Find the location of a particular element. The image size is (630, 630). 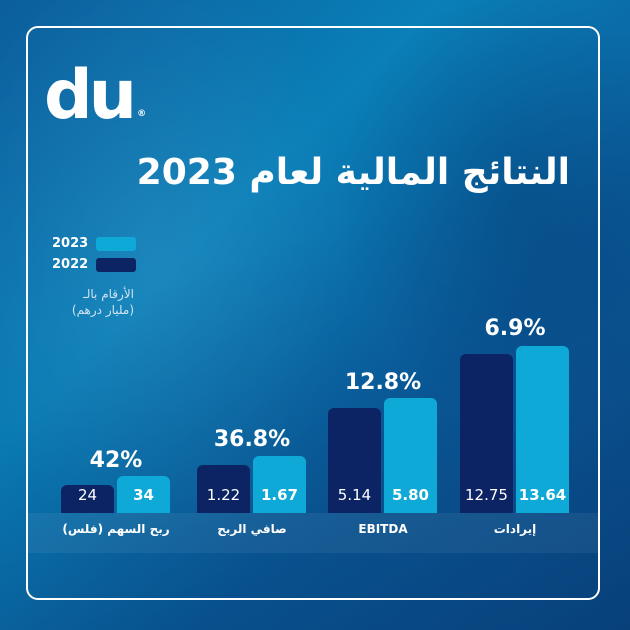

bar-2023-2: 5.80 is located at coordinates (410, 455).